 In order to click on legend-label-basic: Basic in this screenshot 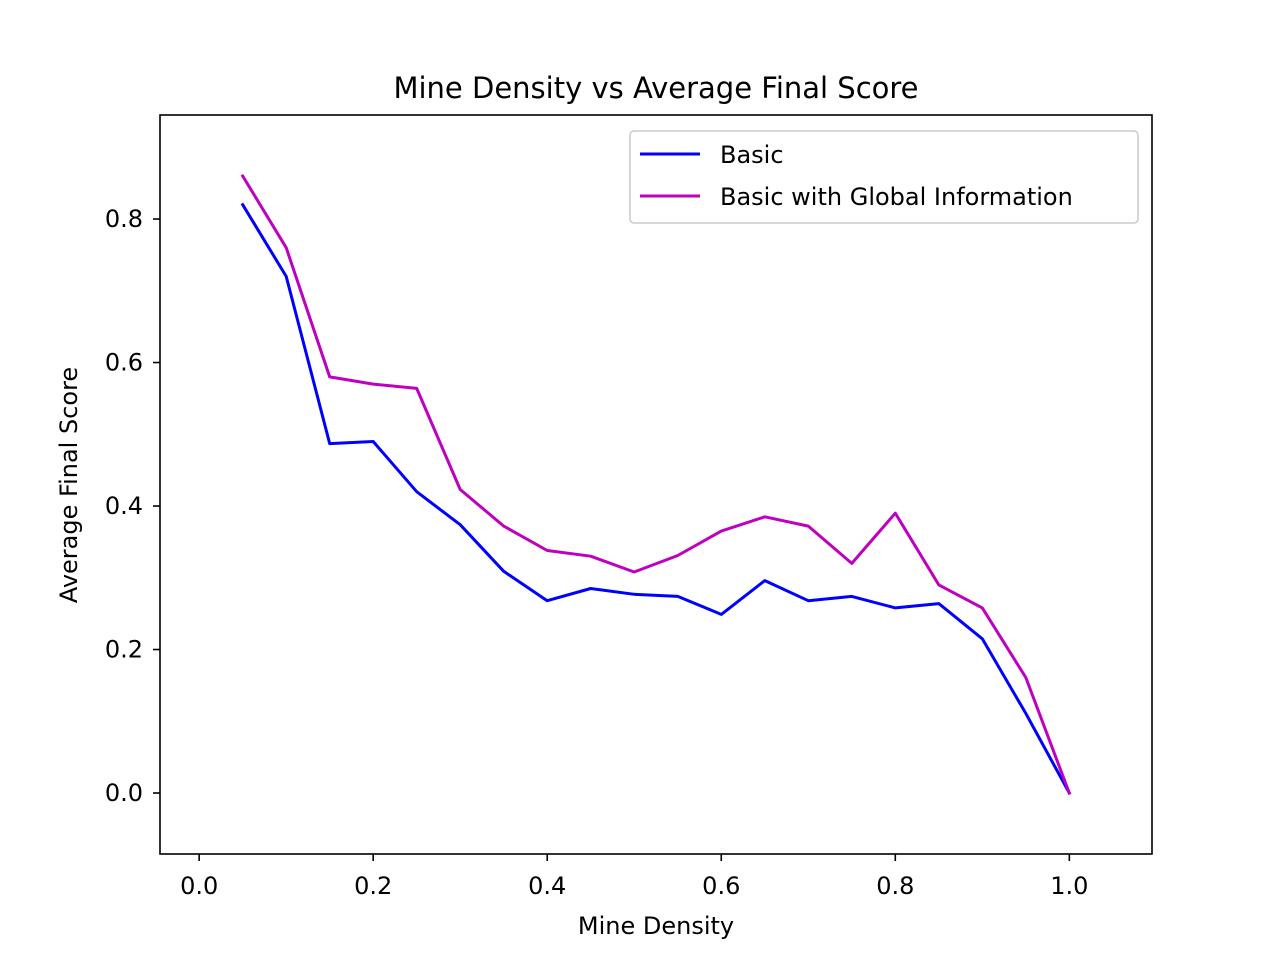, I will do `click(752, 155)`.